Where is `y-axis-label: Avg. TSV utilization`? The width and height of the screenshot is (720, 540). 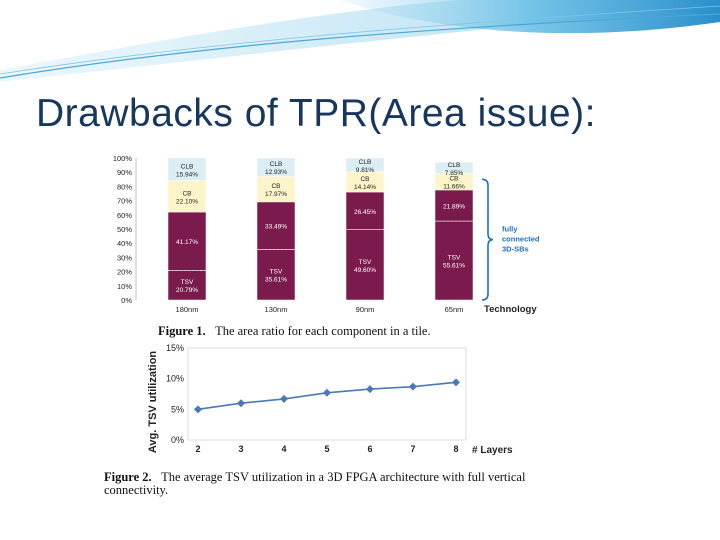
y-axis-label: Avg. TSV utilization is located at coordinates (153, 402).